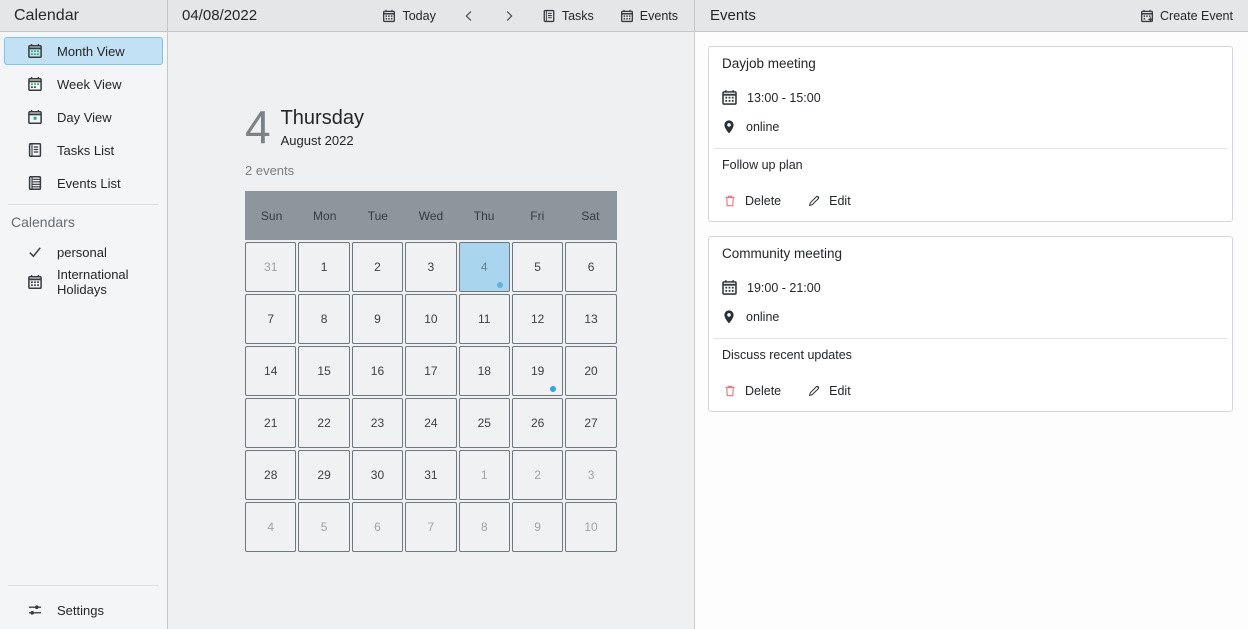  I want to click on events-button: Events, so click(649, 16).